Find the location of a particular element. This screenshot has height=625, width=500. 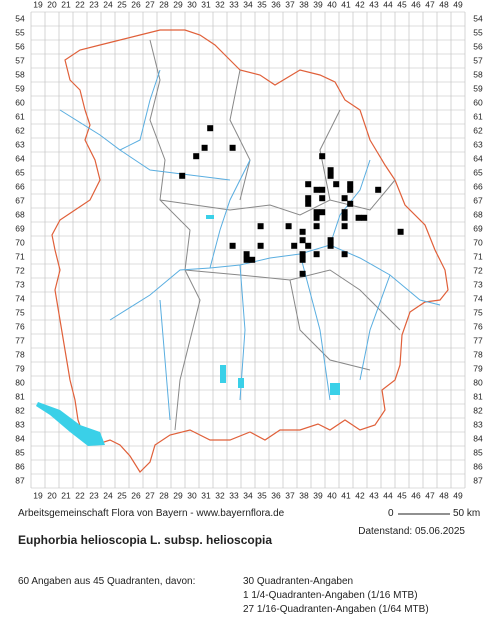

x-label: 32 is located at coordinates (220, 4).